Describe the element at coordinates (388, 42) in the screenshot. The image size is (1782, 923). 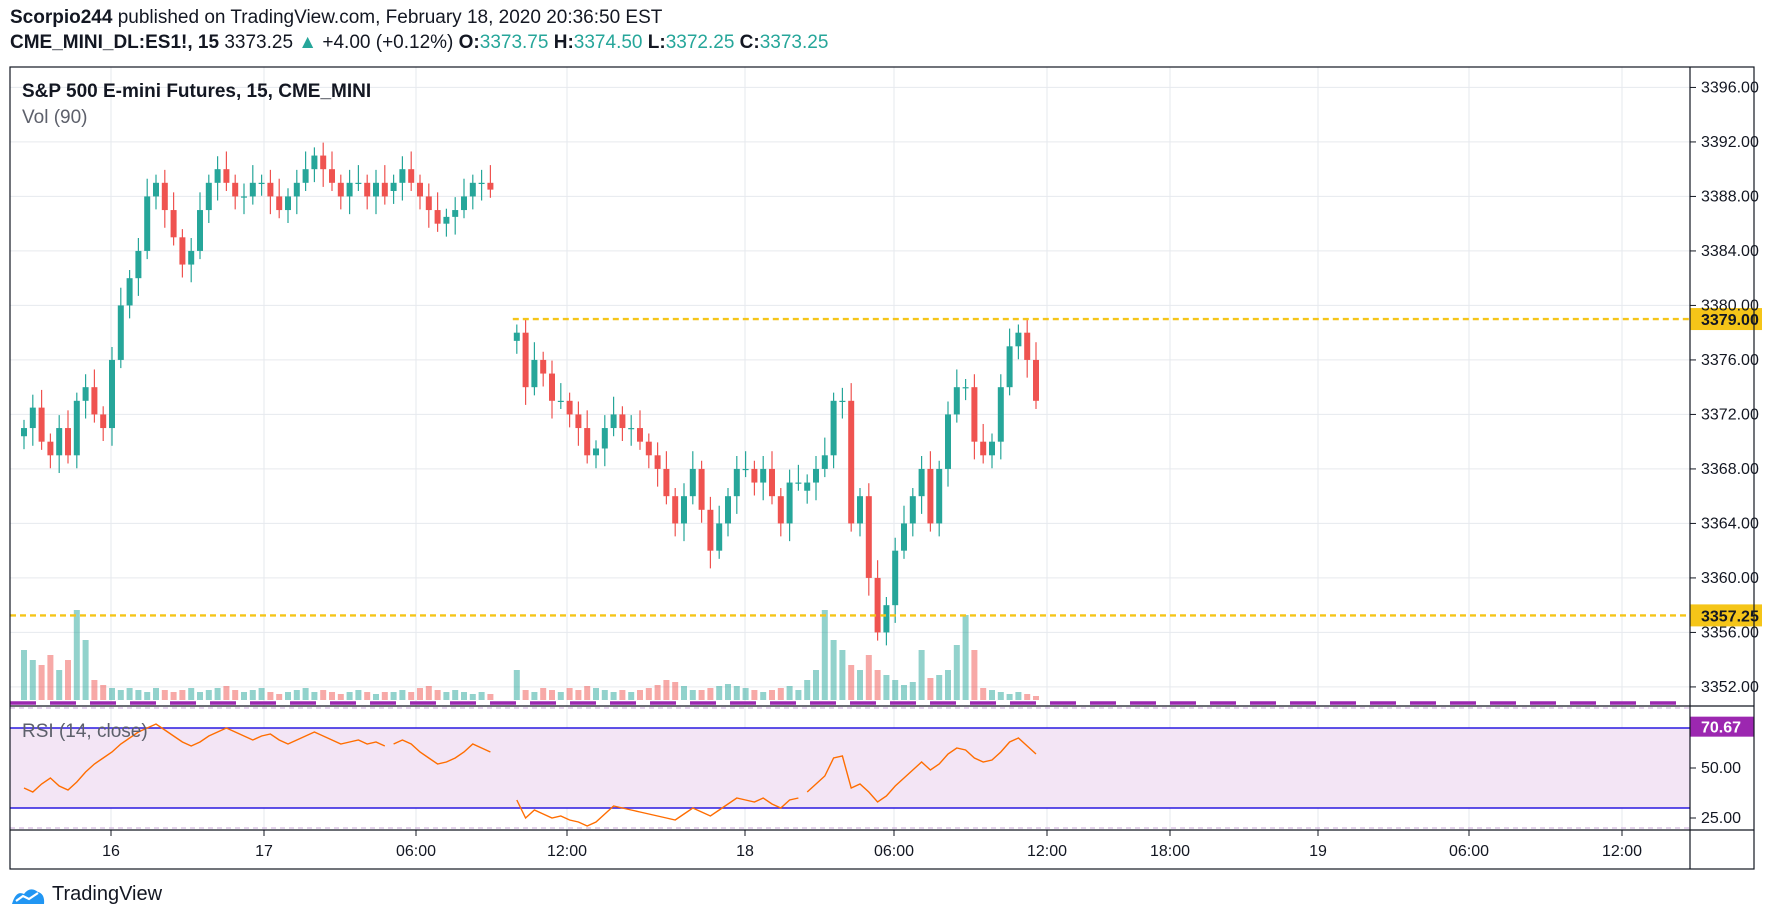
I see `price-change: +4.00 (+0.12%)` at that location.